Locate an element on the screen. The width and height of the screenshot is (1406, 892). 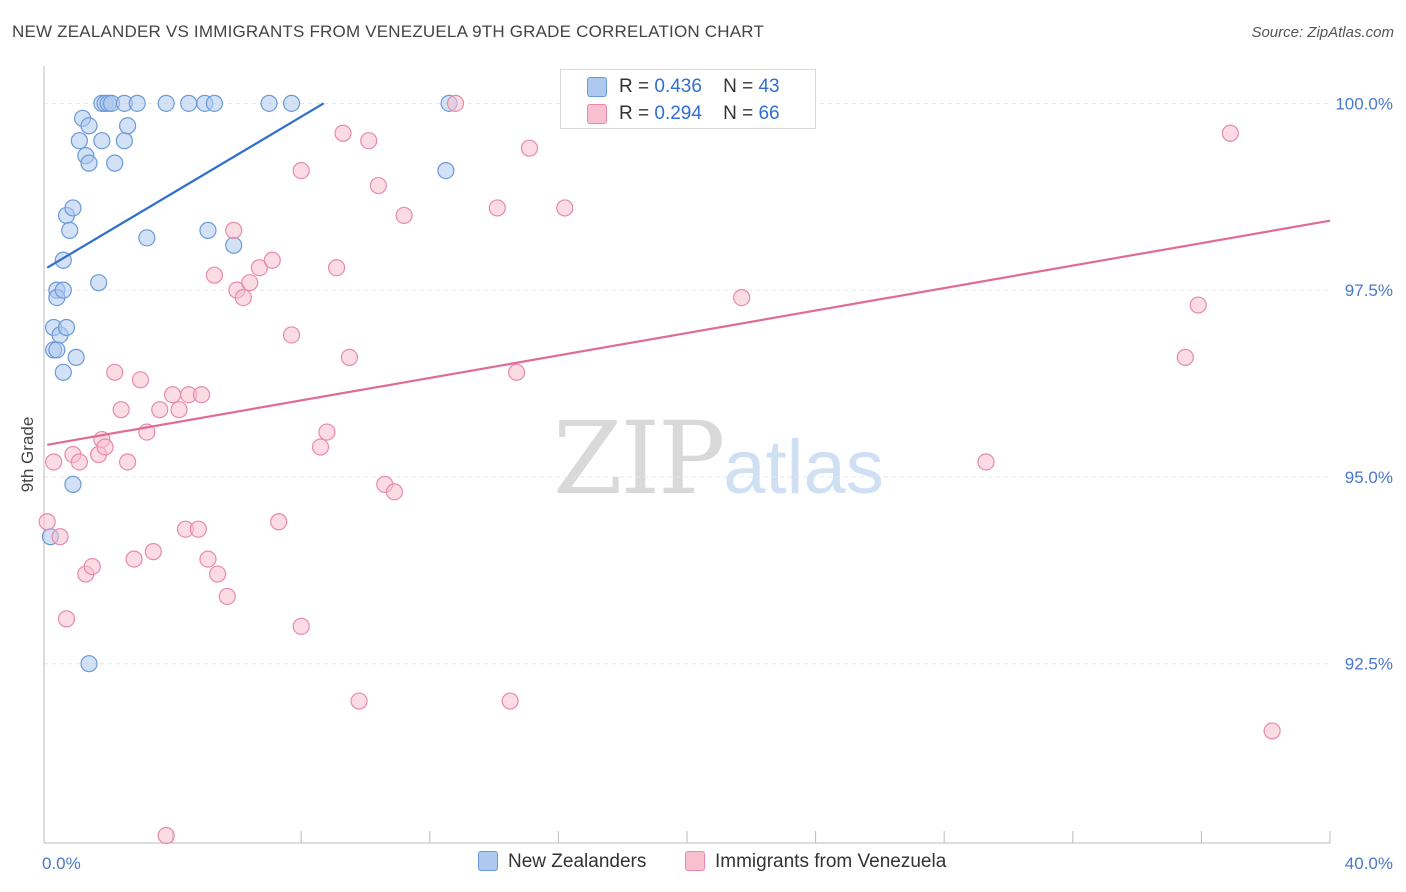
bottom-legend-new-zealanders: New Zealanders is located at coordinates (562, 862).